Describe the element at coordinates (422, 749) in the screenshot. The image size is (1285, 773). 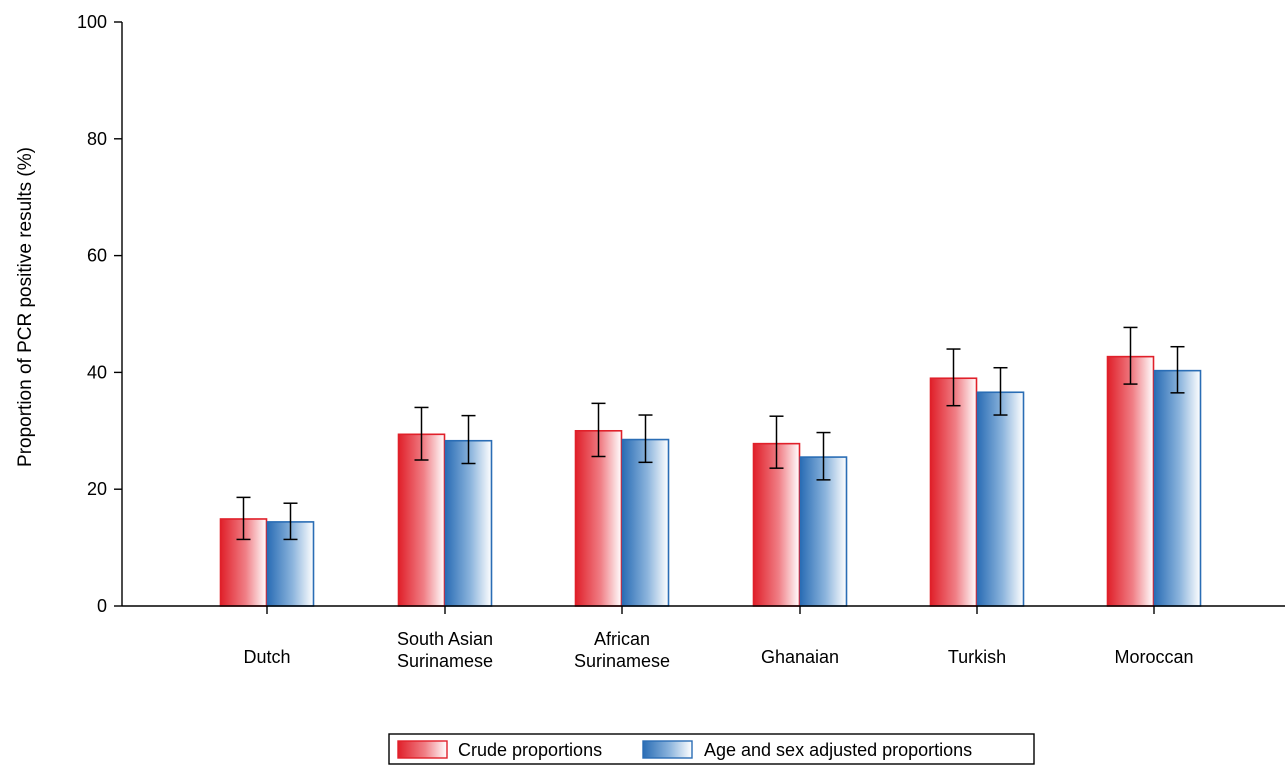
I see `legend-swatch-crude` at that location.